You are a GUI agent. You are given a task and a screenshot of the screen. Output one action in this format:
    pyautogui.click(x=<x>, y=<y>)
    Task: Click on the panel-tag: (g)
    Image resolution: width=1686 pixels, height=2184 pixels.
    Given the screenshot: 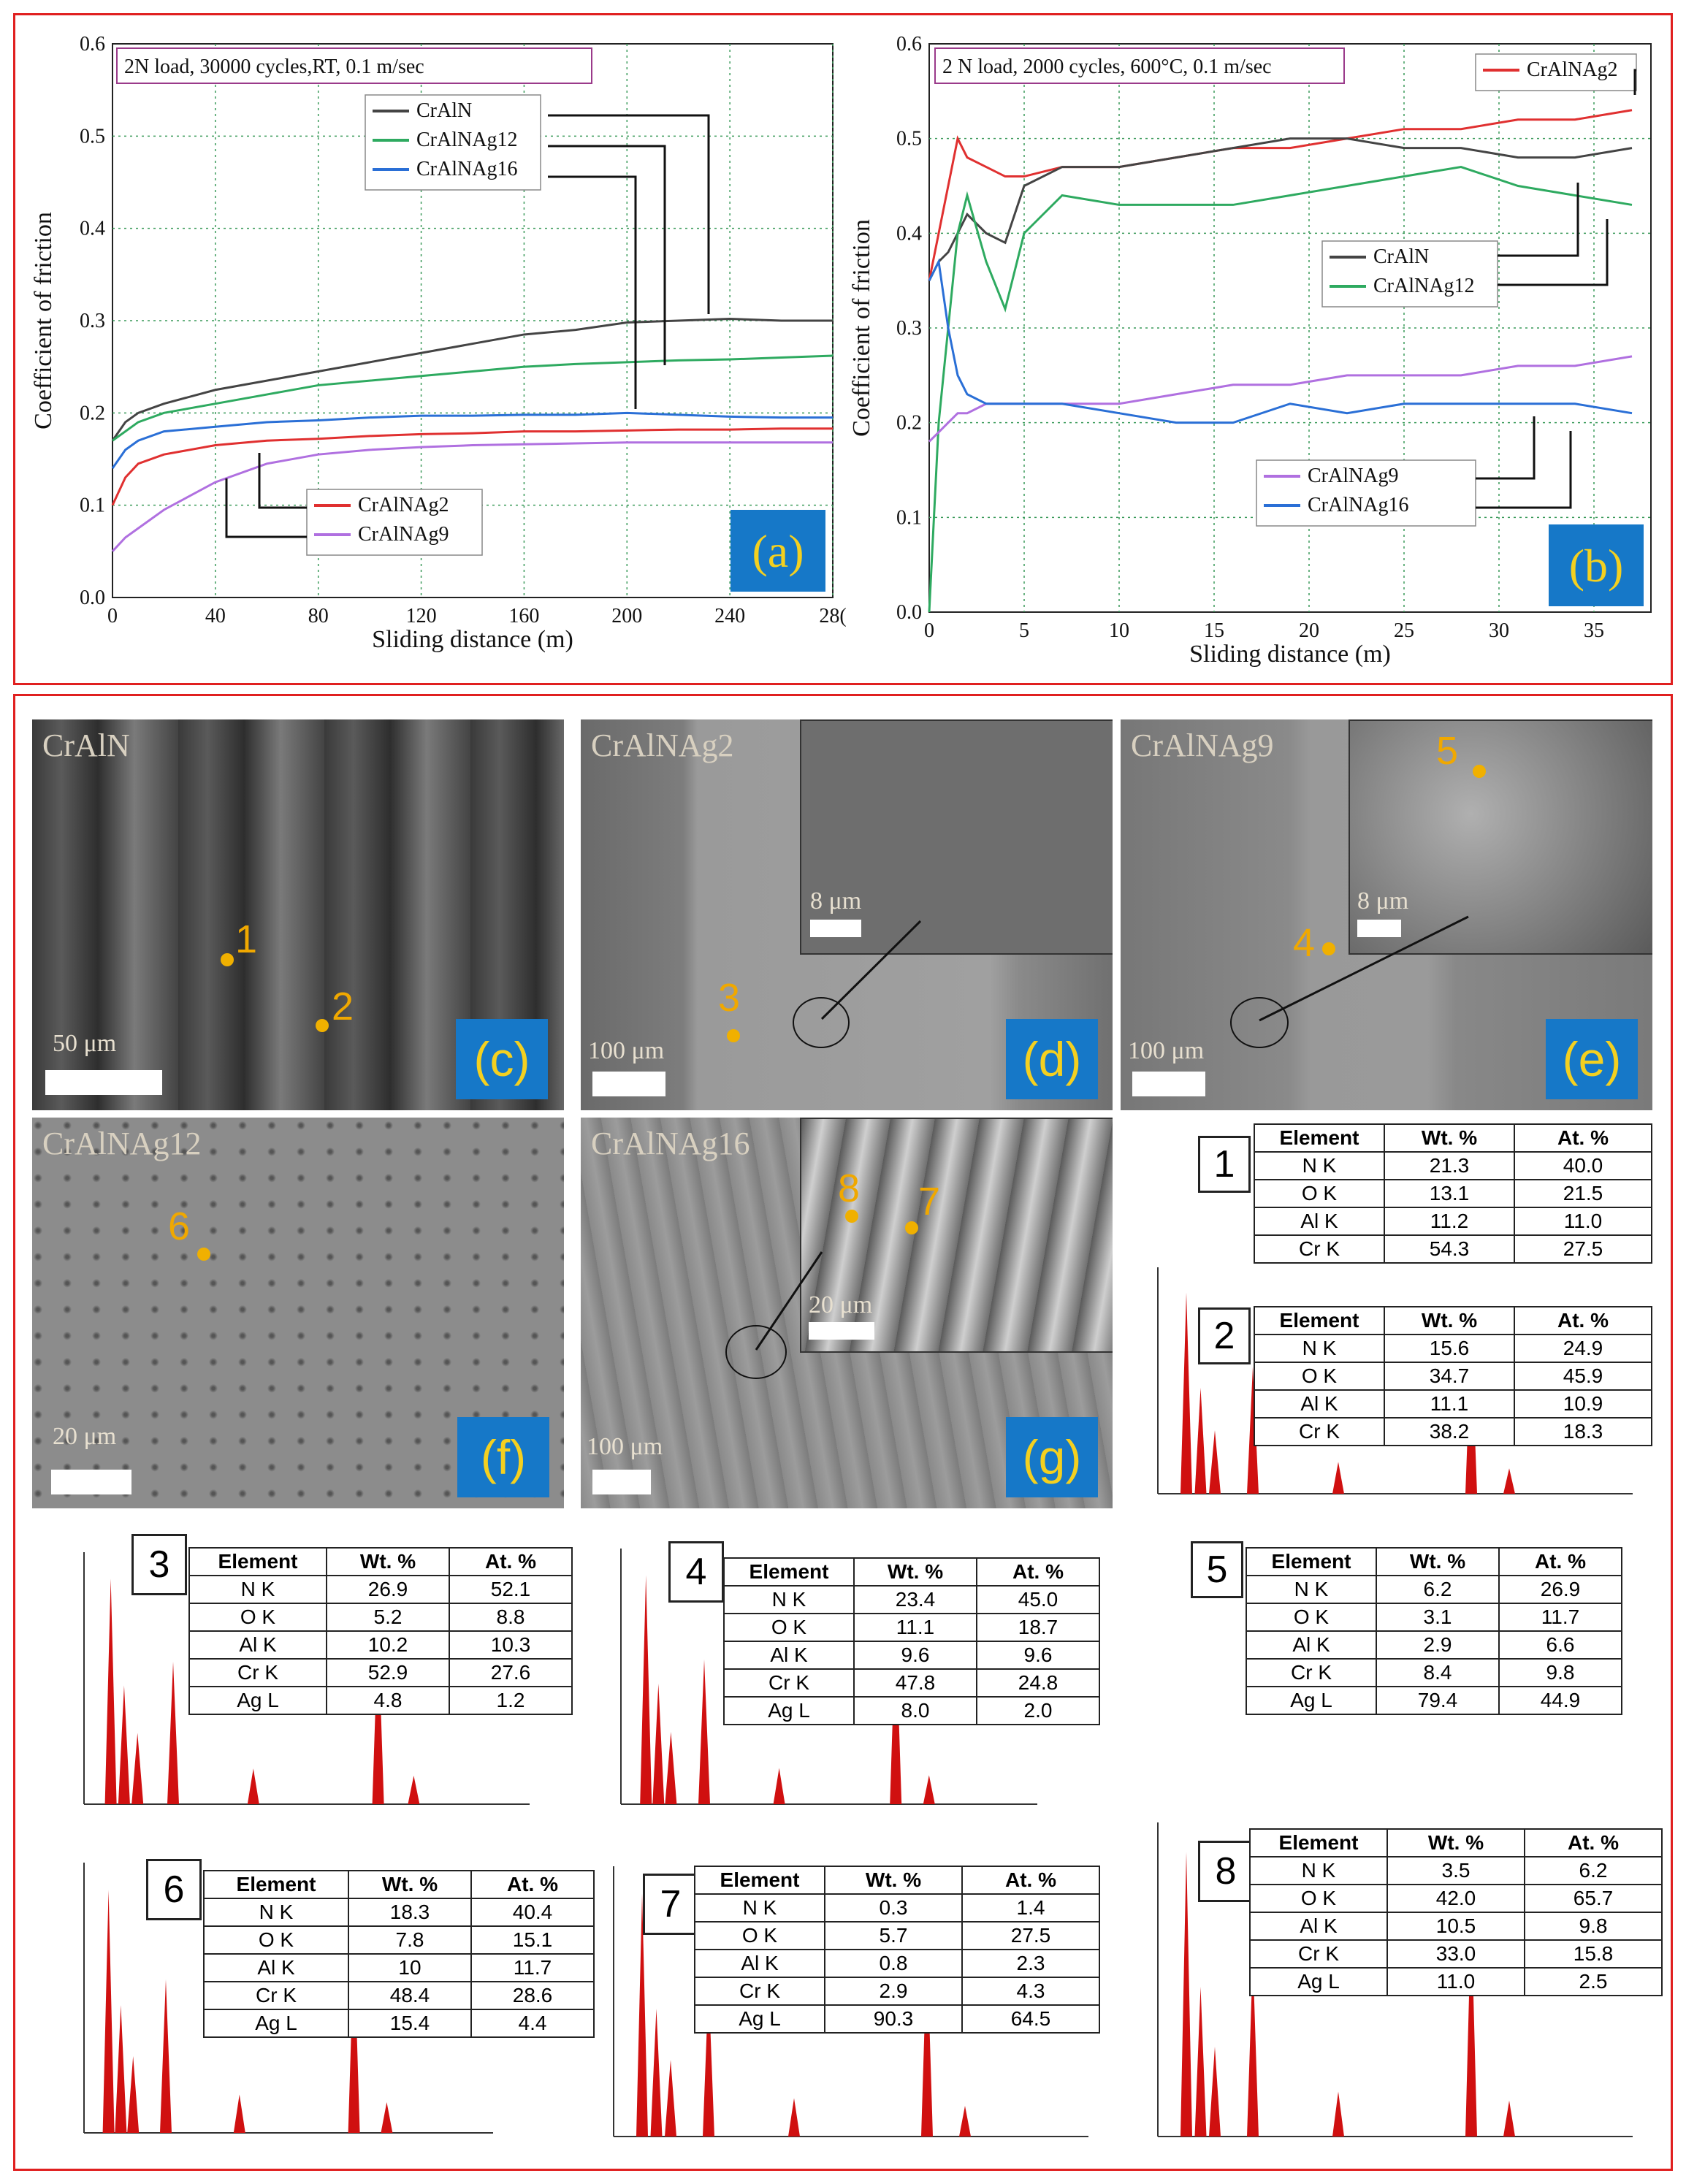 What is the action you would take?
    pyautogui.click(x=1052, y=1457)
    